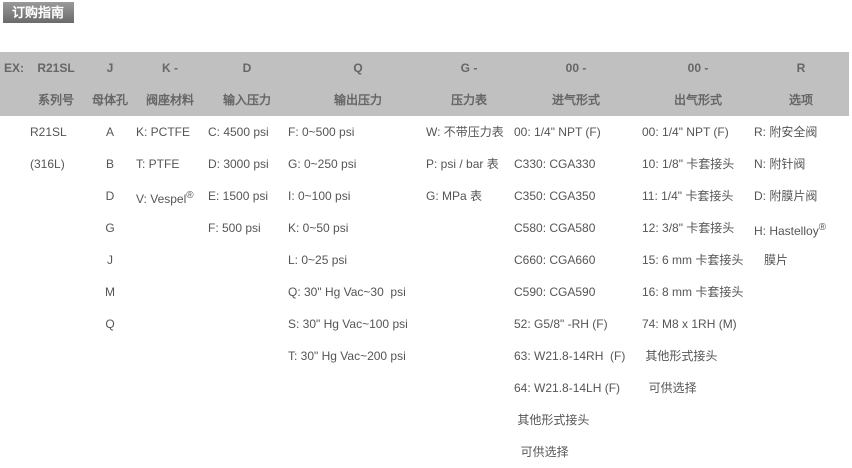 The width and height of the screenshot is (852, 468). I want to click on option-item: 12: 3/8" 卡套接头, so click(688, 228).